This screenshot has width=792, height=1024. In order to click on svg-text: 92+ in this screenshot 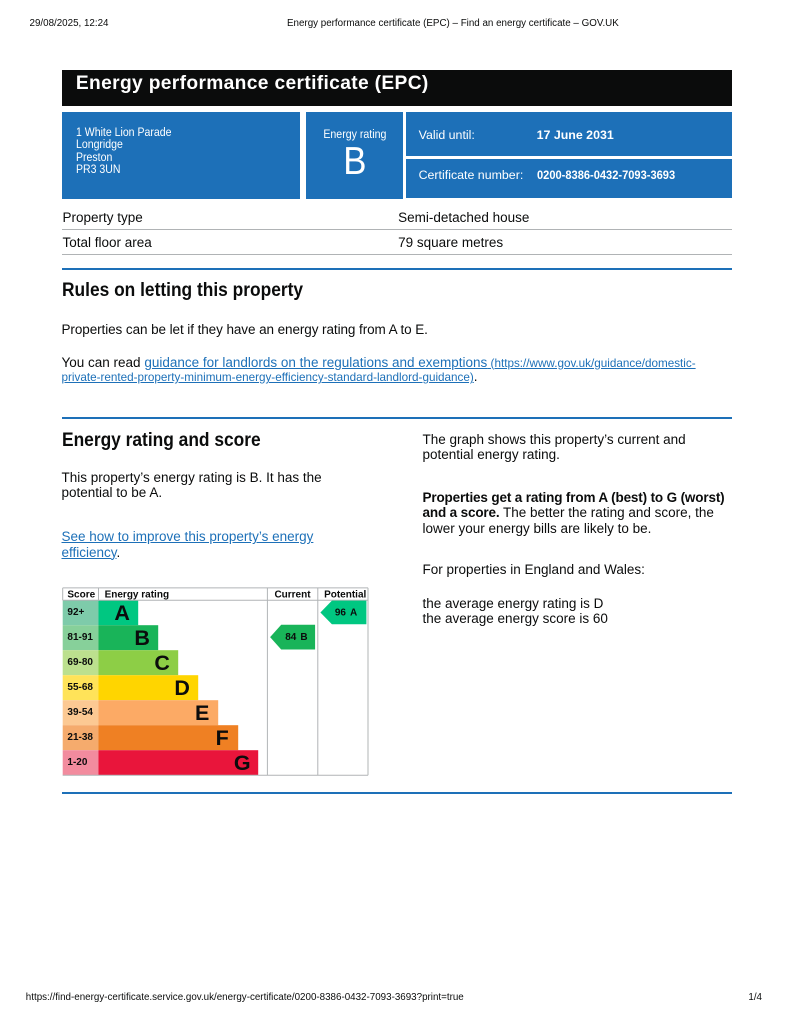, I will do `click(75, 612)`.